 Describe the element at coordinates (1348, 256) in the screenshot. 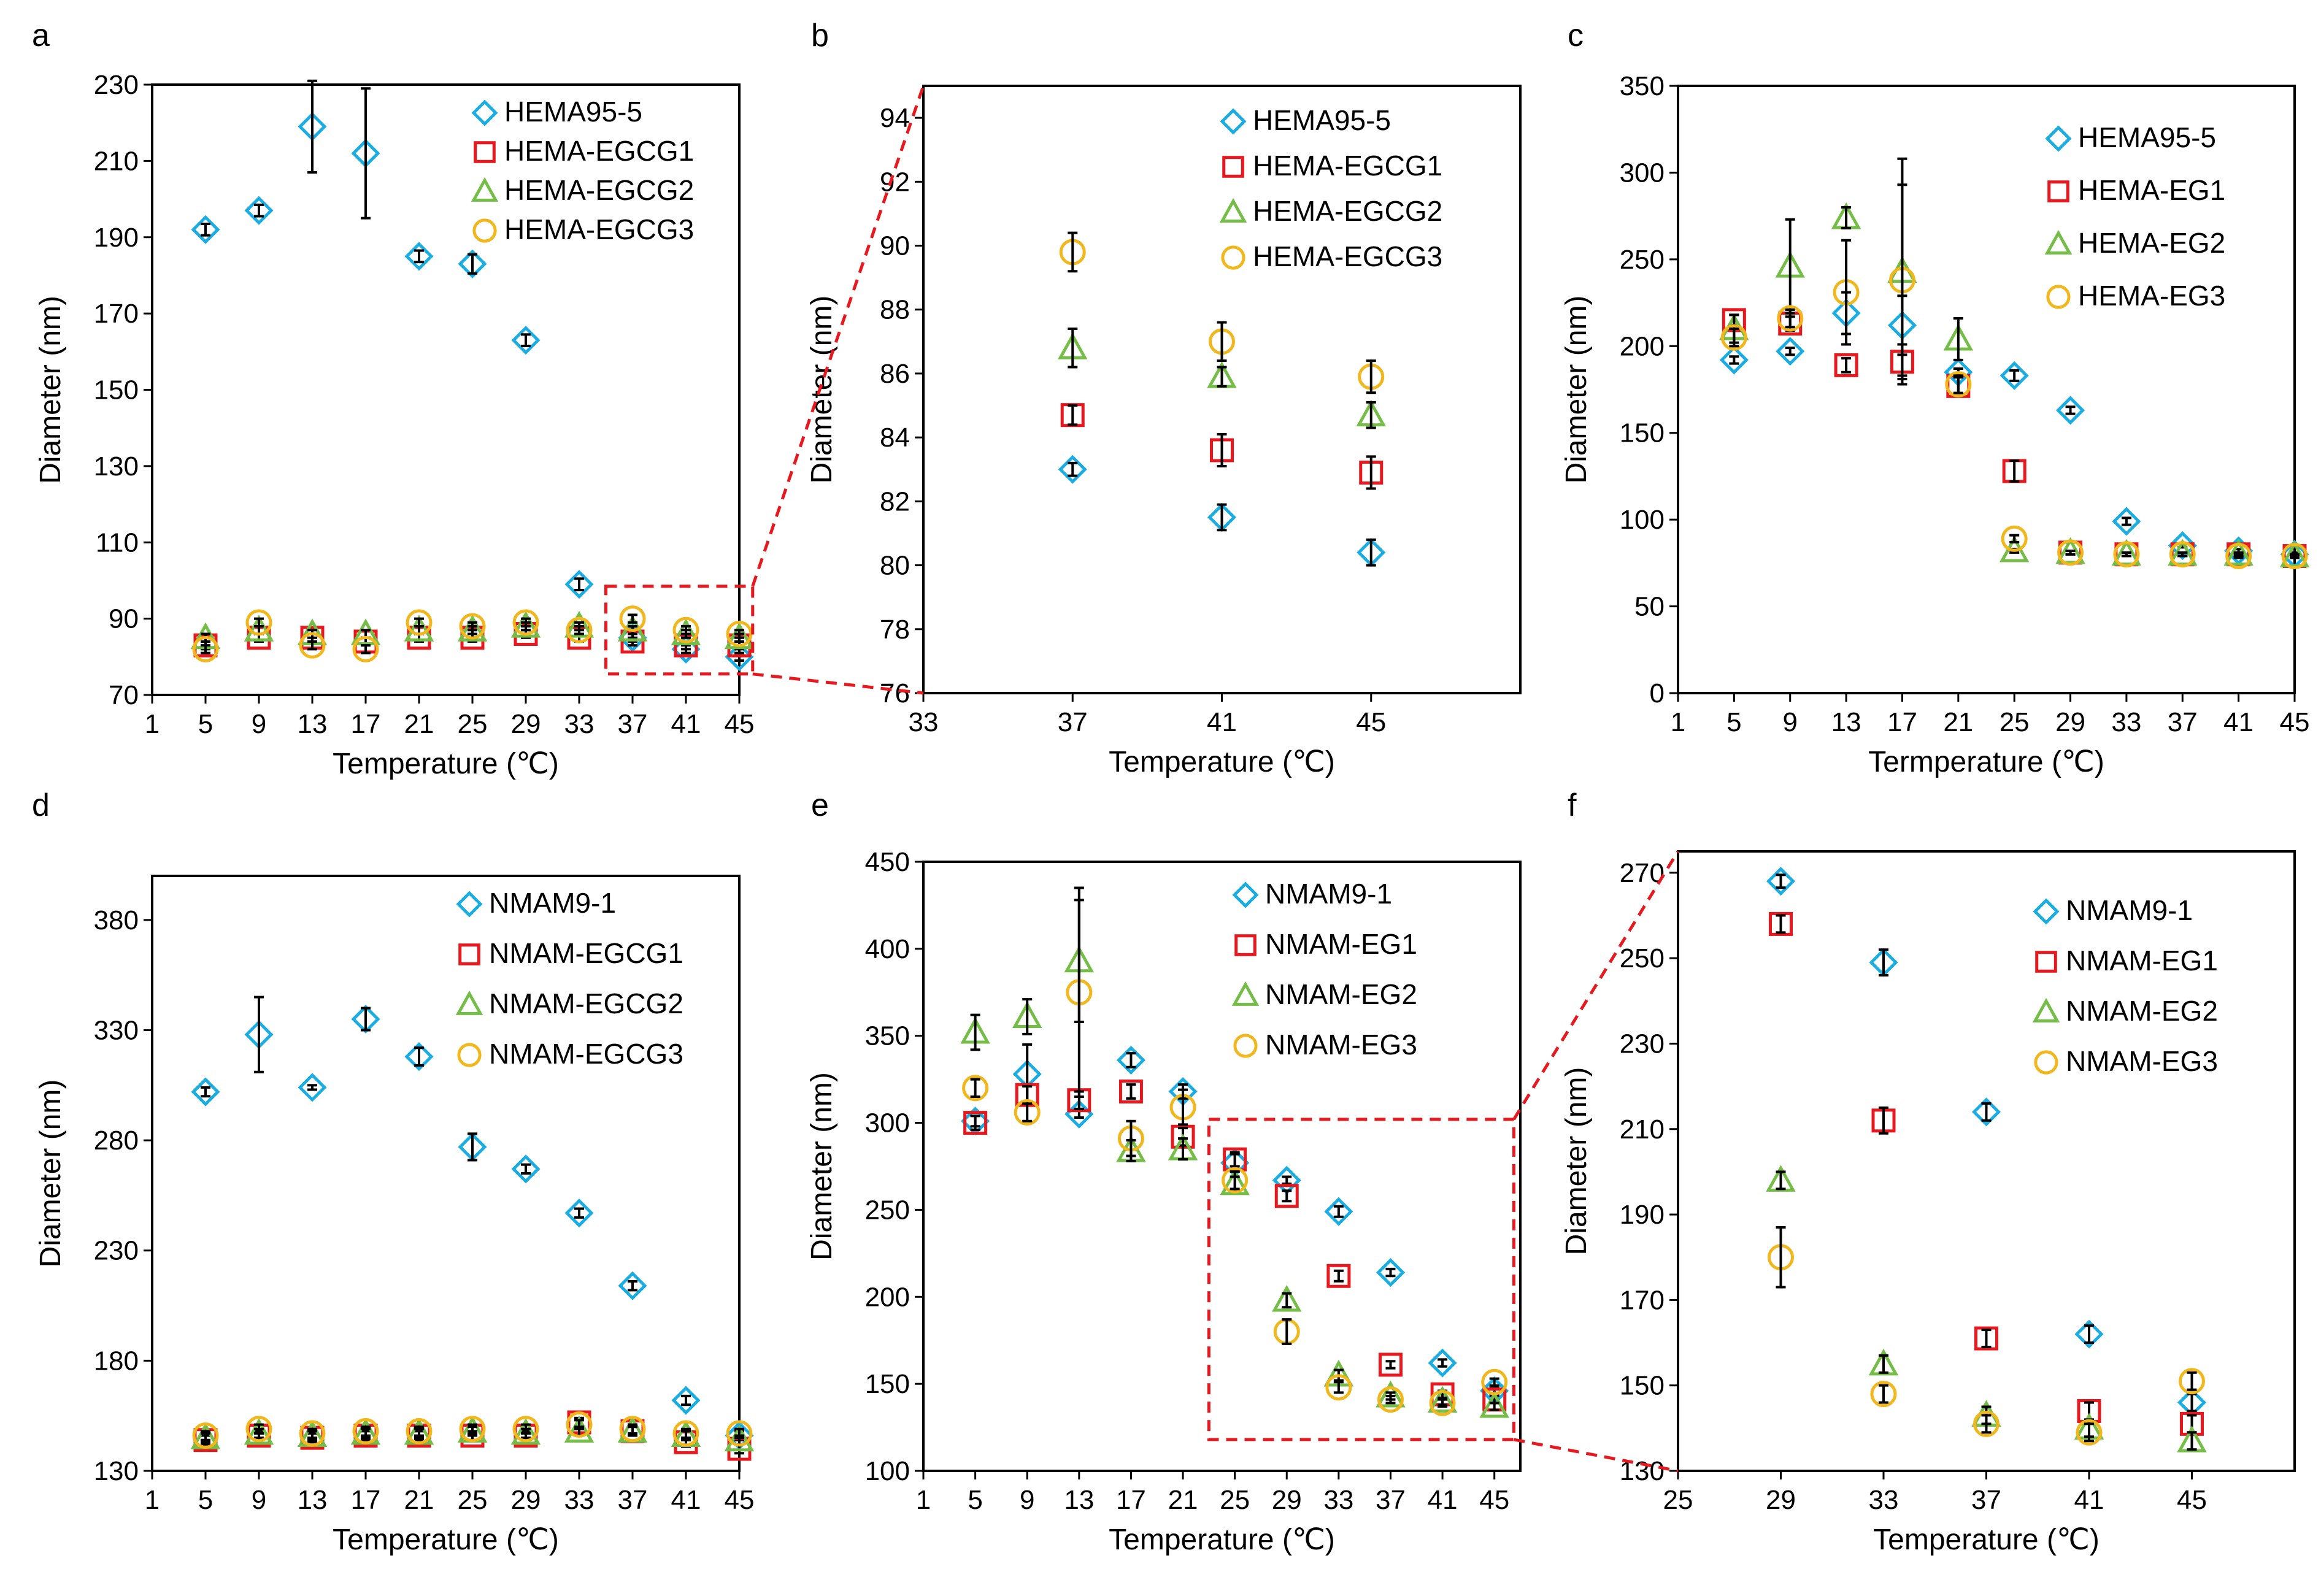

I see `legend-label: HEMA-EGCG3` at that location.